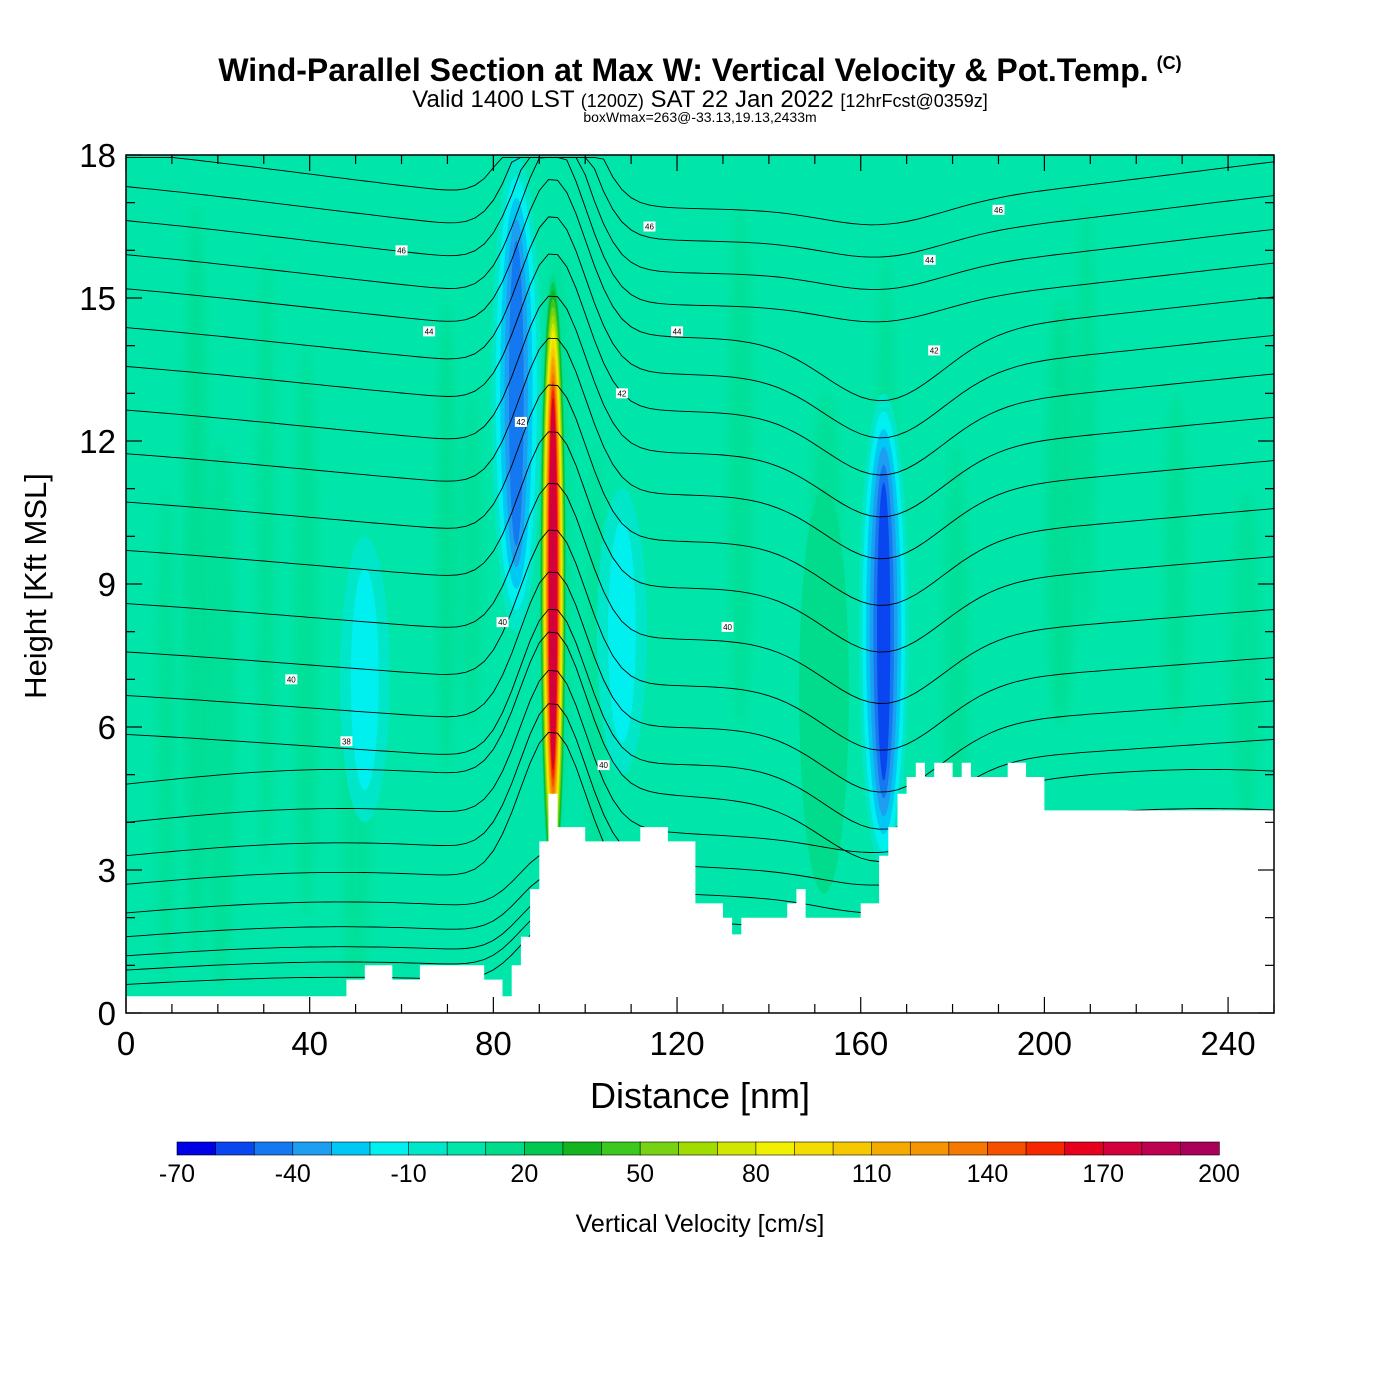  Describe the element at coordinates (126, 1043) in the screenshot. I see `x-tick-label: 0` at that location.